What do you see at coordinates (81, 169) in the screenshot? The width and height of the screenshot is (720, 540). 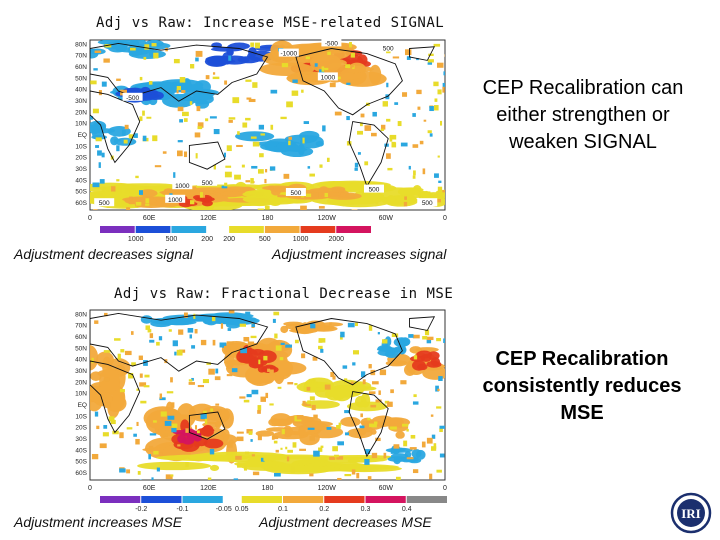 I see `lat-tick-label: 30S` at bounding box center [81, 169].